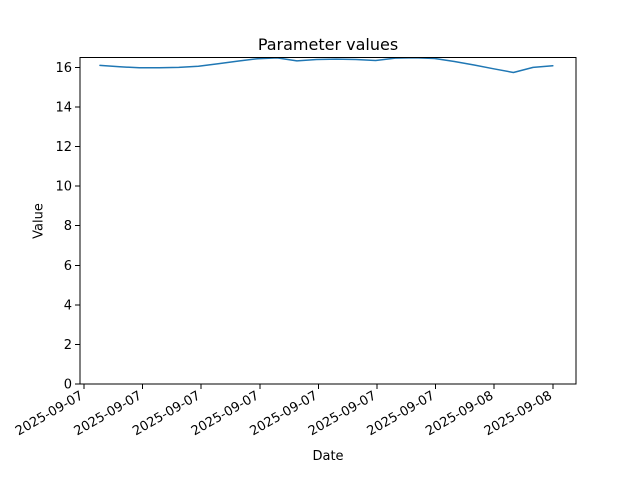  What do you see at coordinates (68, 305) in the screenshot?
I see `y-tick-label: 4` at bounding box center [68, 305].